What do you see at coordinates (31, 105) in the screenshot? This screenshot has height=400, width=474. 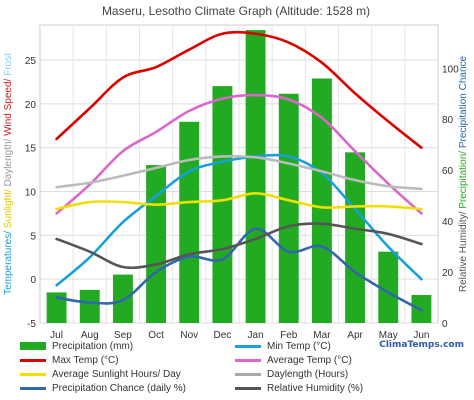 I see `left-tick-label: 20` at bounding box center [31, 105].